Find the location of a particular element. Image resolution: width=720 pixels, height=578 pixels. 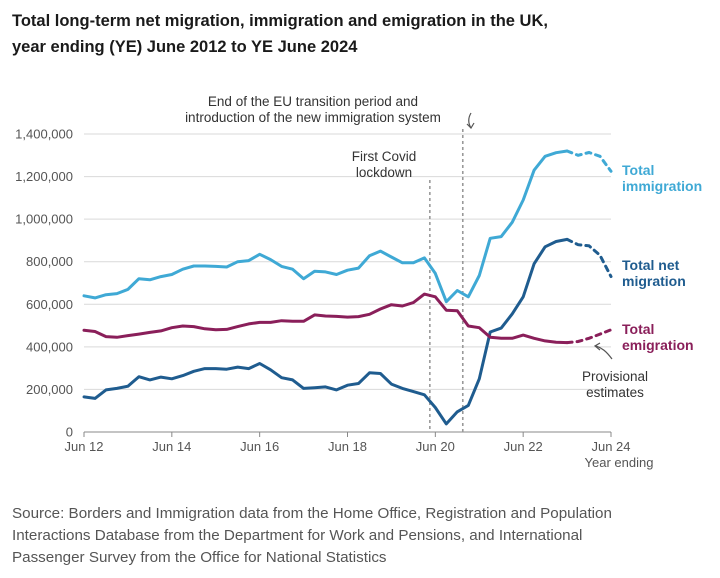

x-tick-label: Jun 22 is located at coordinates (523, 446).